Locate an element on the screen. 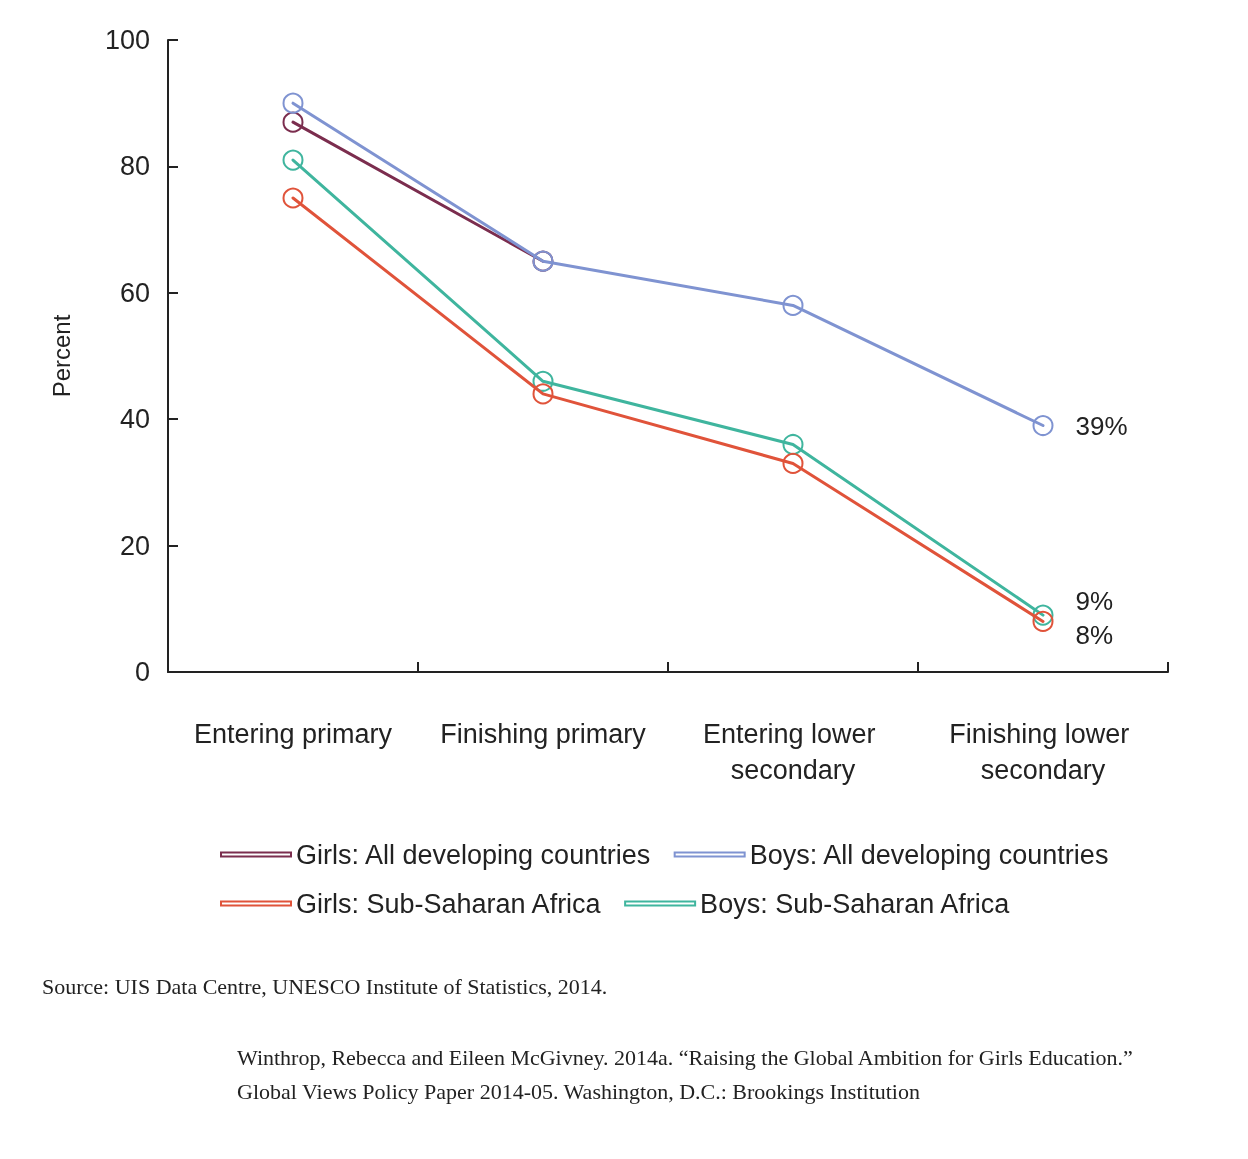 This screenshot has height=1159, width=1248. y-axis-title: Percent is located at coordinates (61, 356).